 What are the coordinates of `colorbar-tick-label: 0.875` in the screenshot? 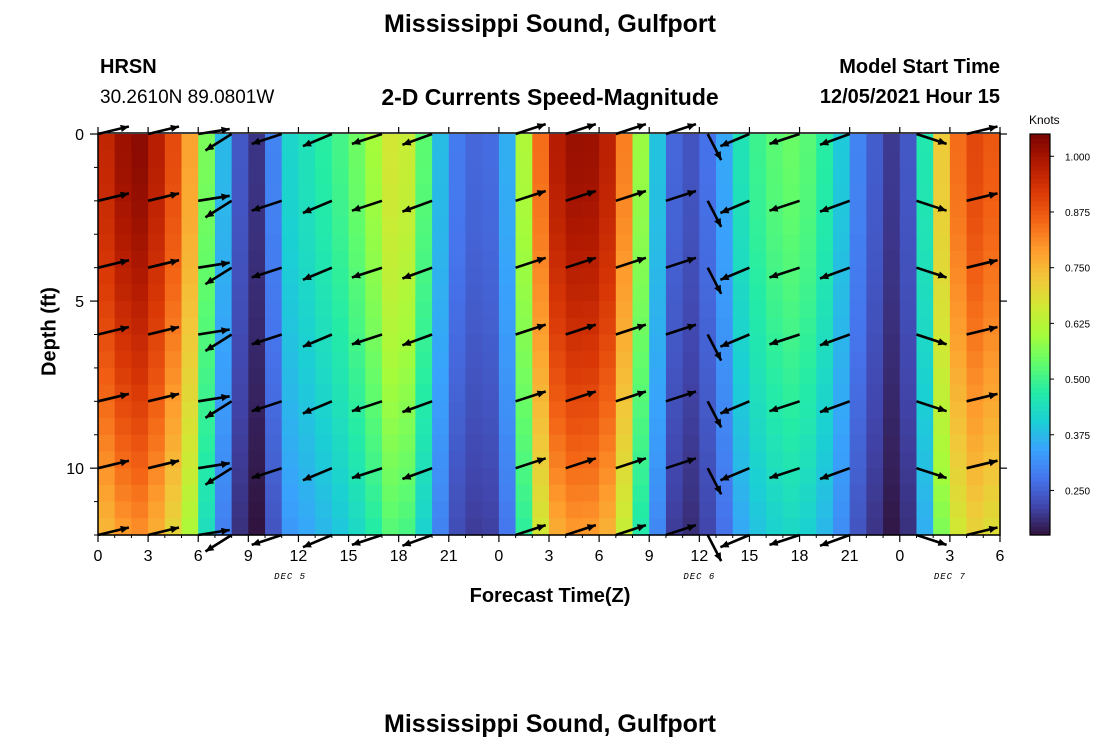 It's located at (1077, 213).